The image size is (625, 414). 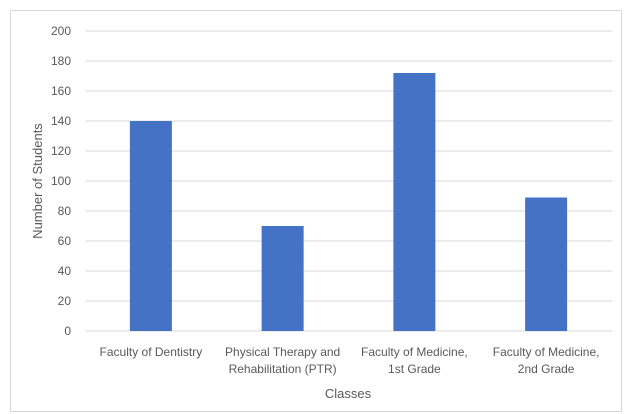 What do you see at coordinates (348, 393) in the screenshot?
I see `x-axis-title: Classes` at bounding box center [348, 393].